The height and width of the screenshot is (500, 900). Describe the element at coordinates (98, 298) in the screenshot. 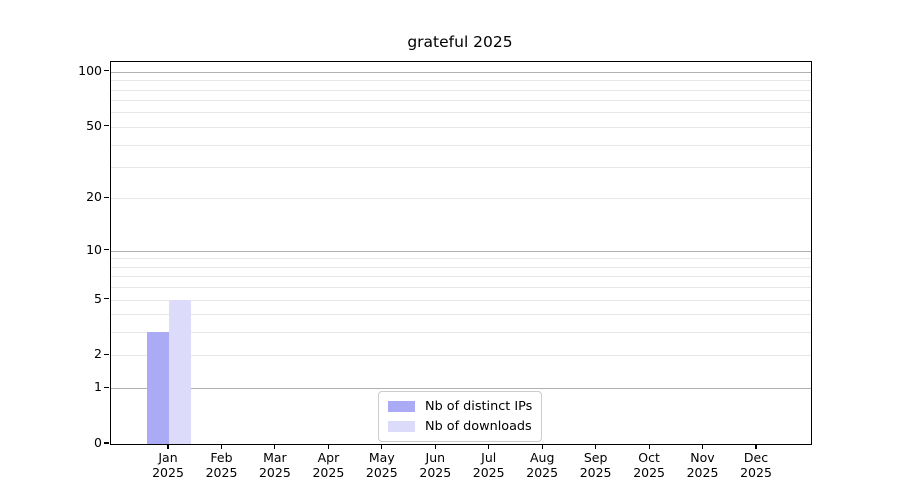

I see `y-tick-label: 5` at that location.